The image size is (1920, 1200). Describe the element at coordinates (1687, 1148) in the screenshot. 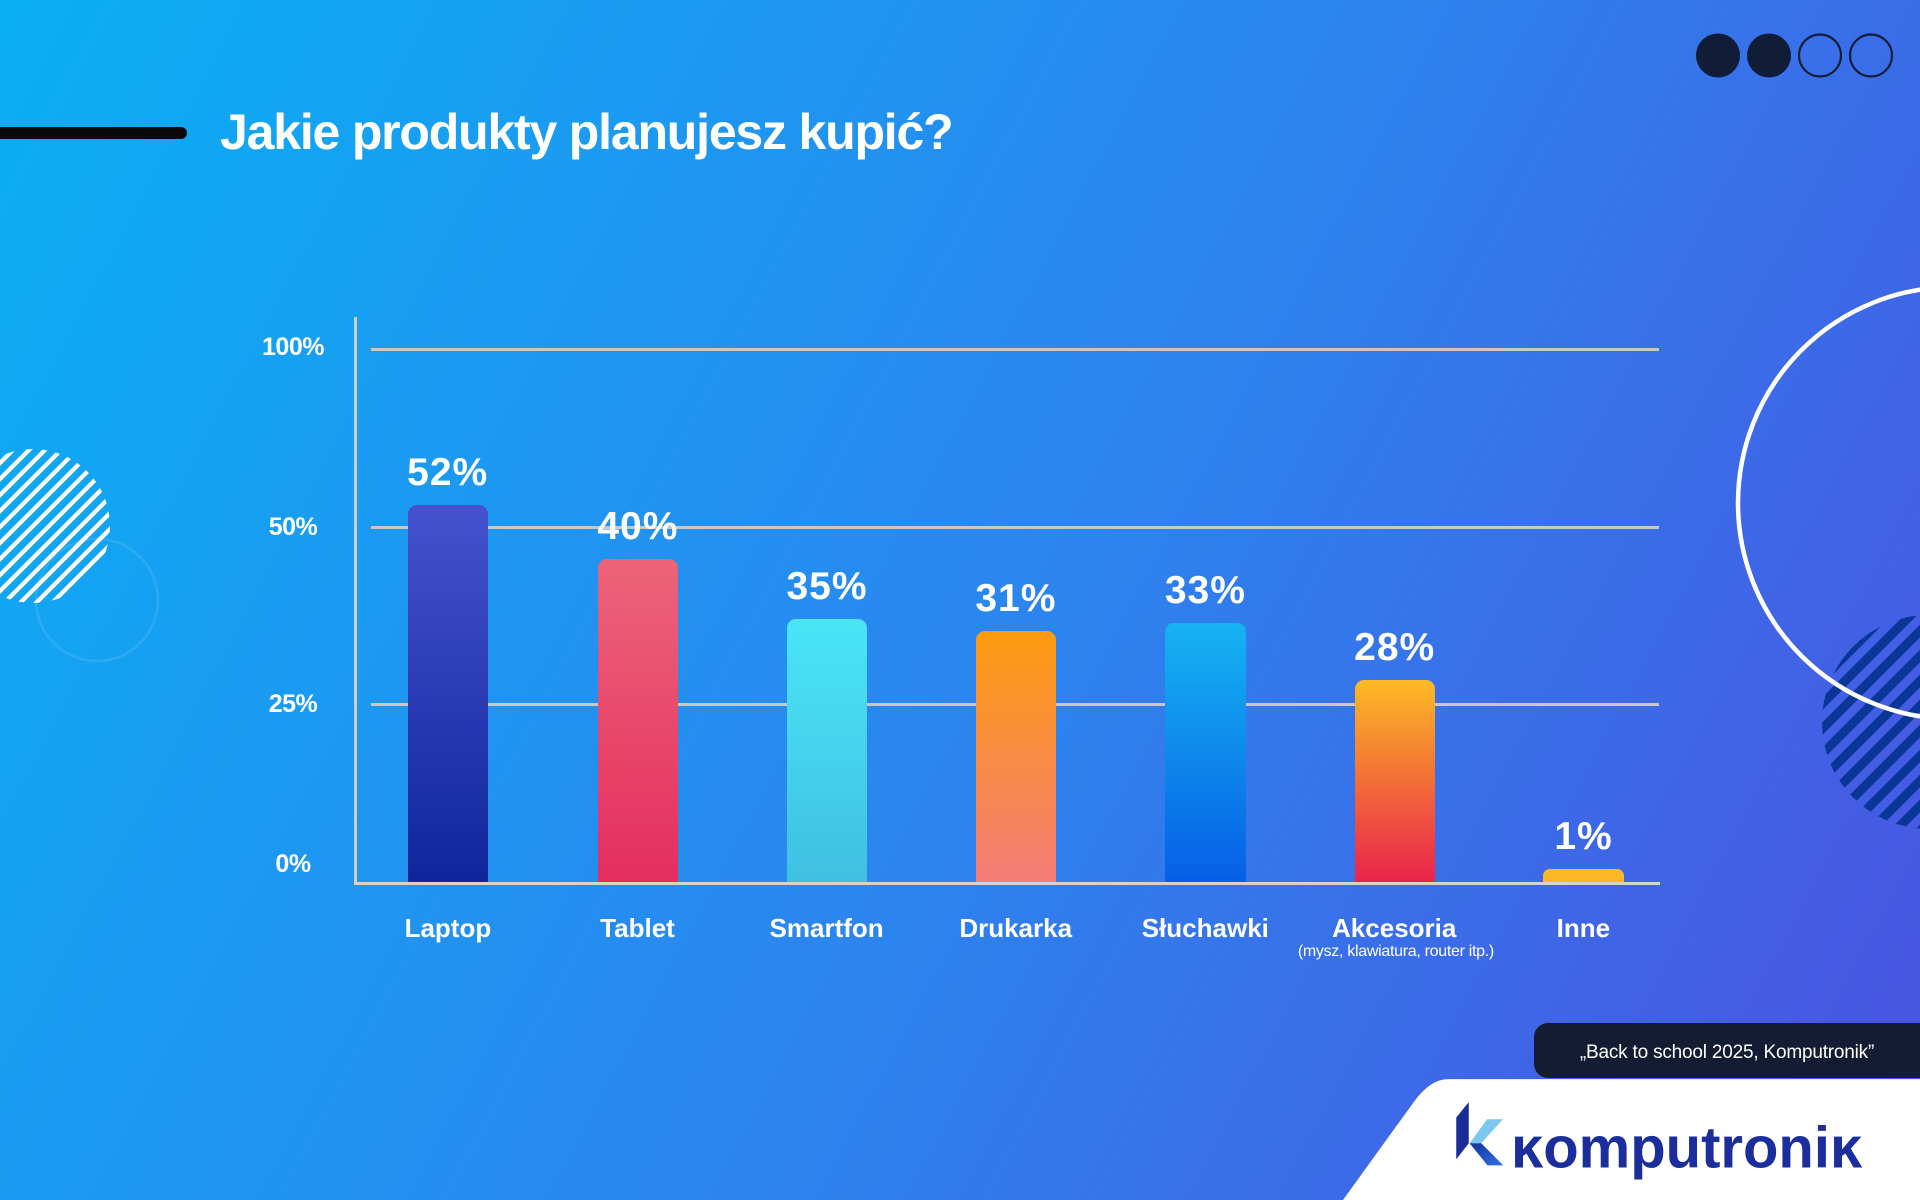

I see `svg-text: ĸomputroniĸ` at that location.